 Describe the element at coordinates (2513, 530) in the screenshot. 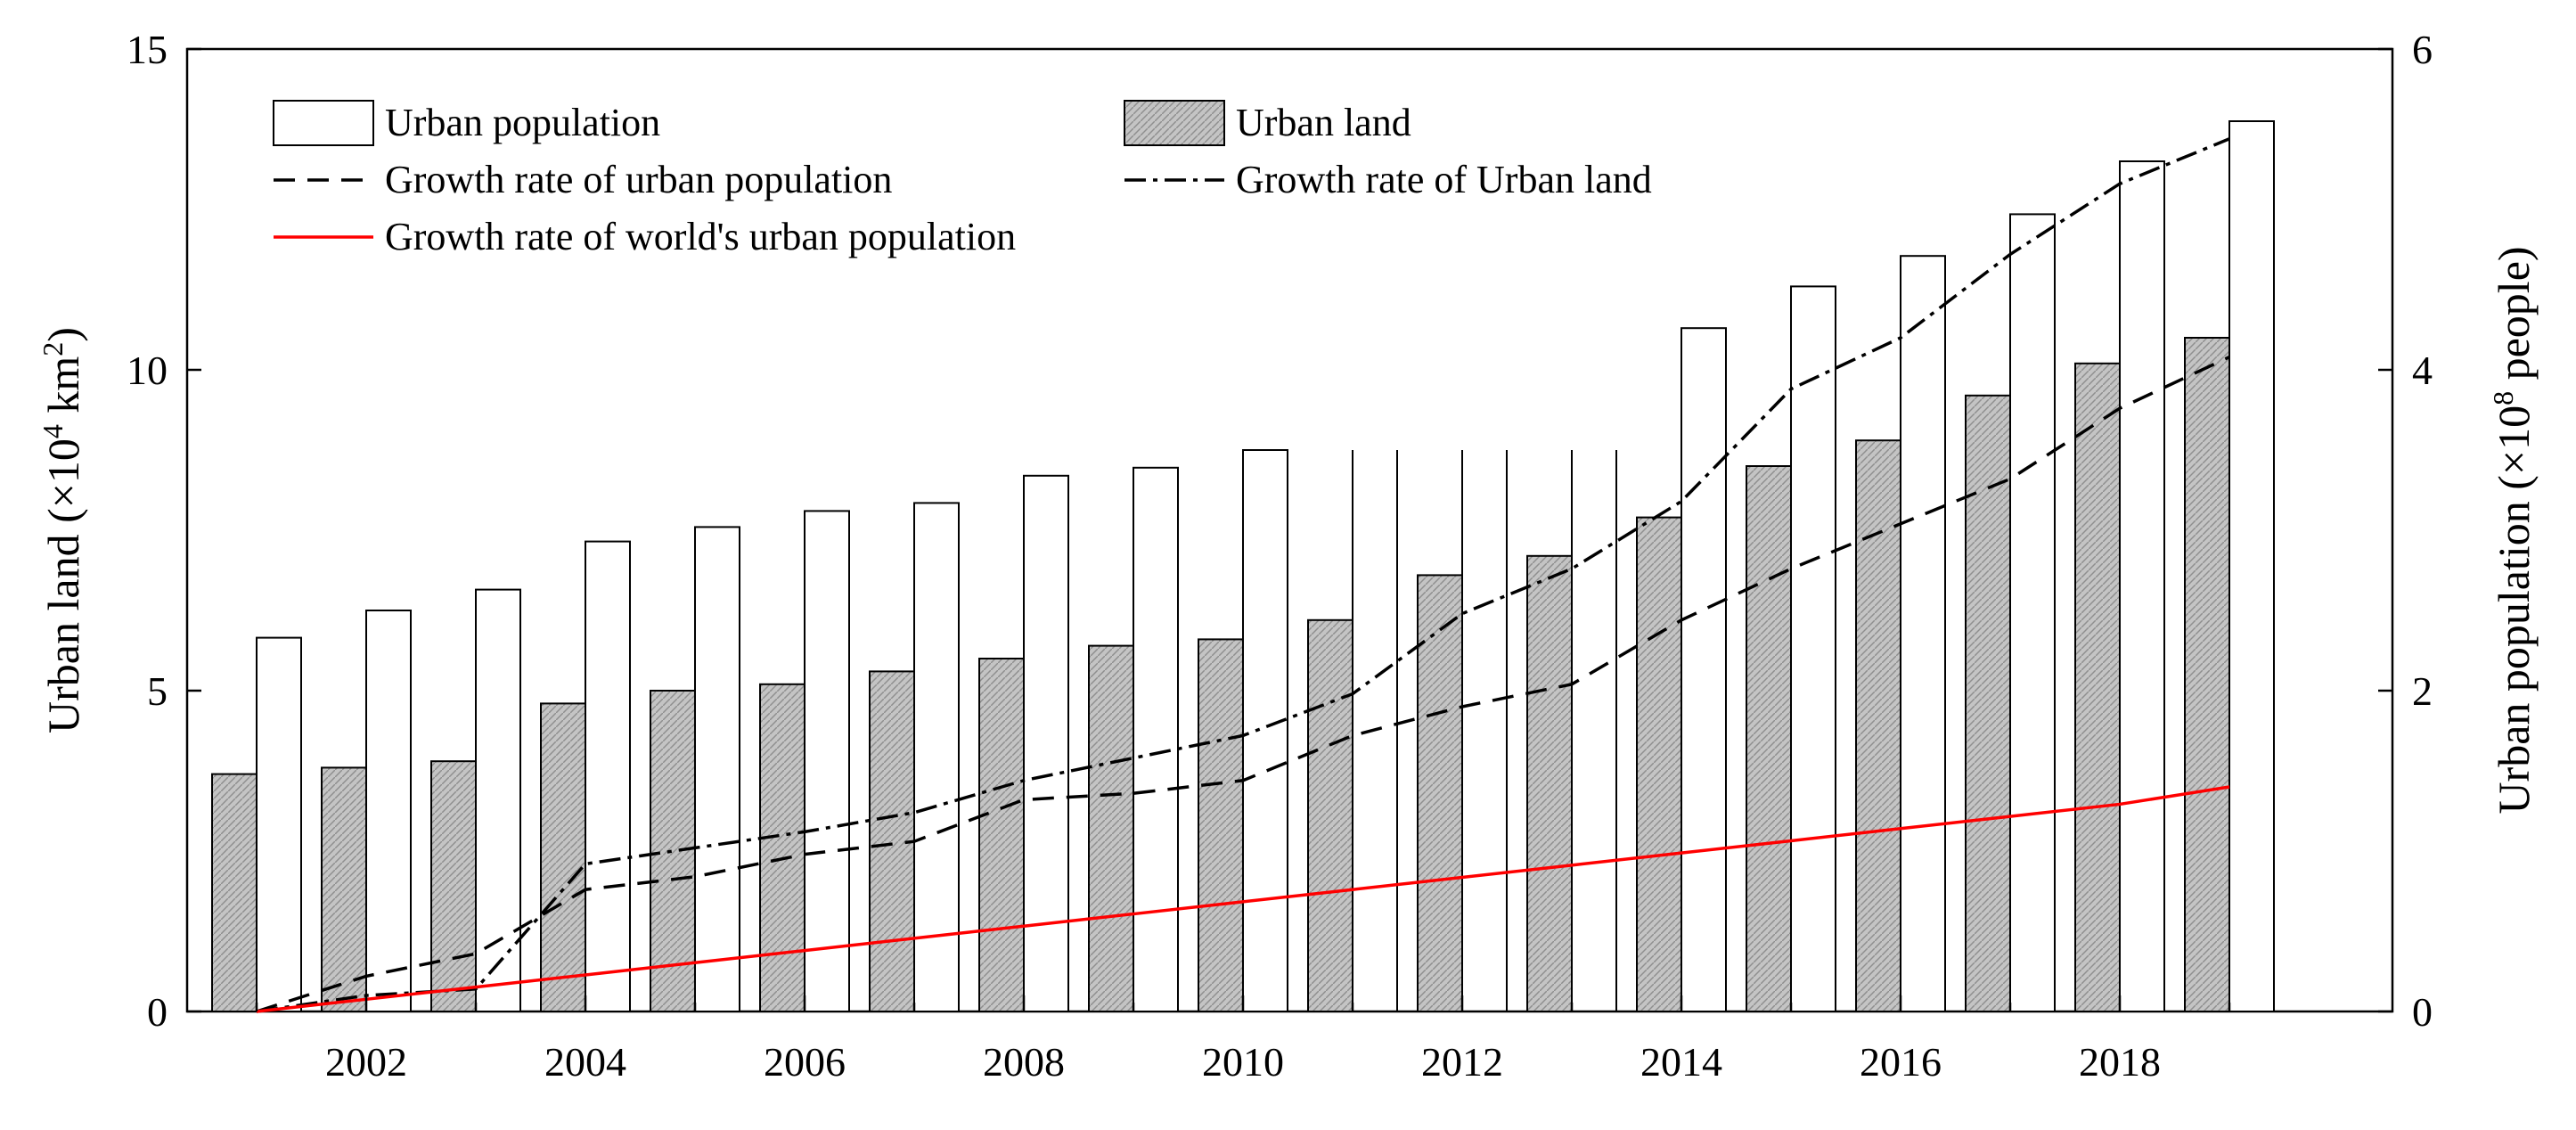

I see `right-axis-title: Urban population (×108 people)` at that location.